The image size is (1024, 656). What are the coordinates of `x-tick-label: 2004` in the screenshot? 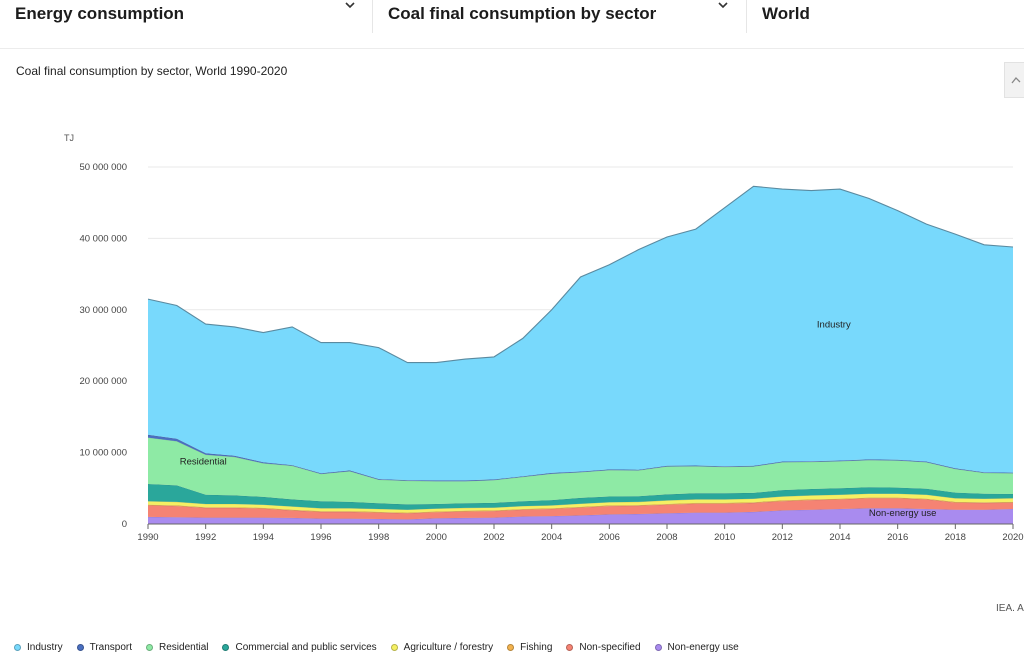 It's located at (551, 537).